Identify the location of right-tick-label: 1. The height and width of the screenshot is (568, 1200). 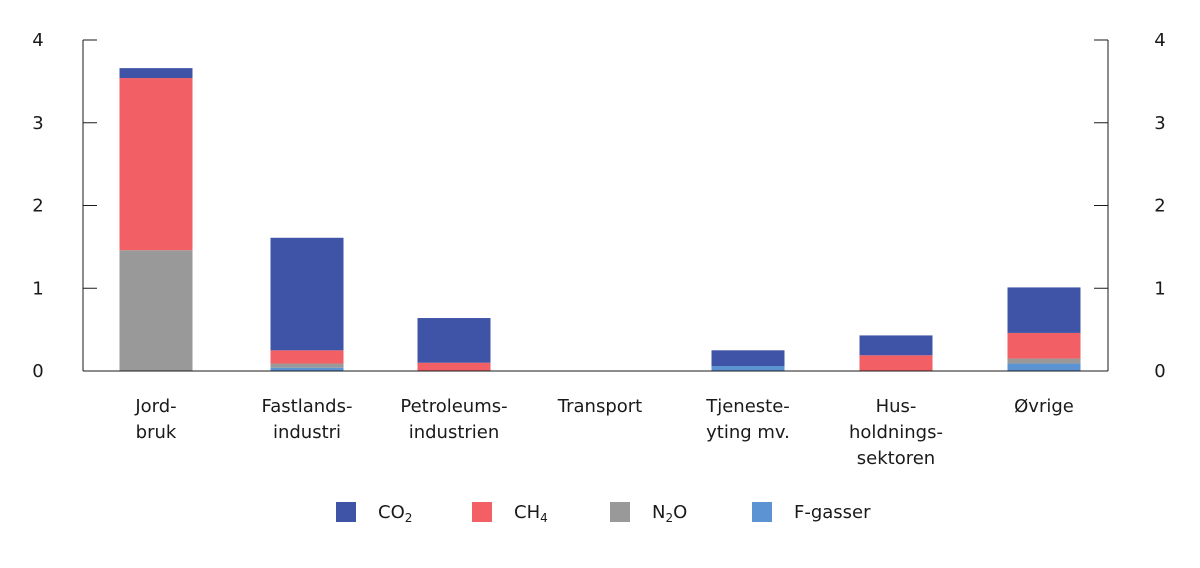
(1159, 288).